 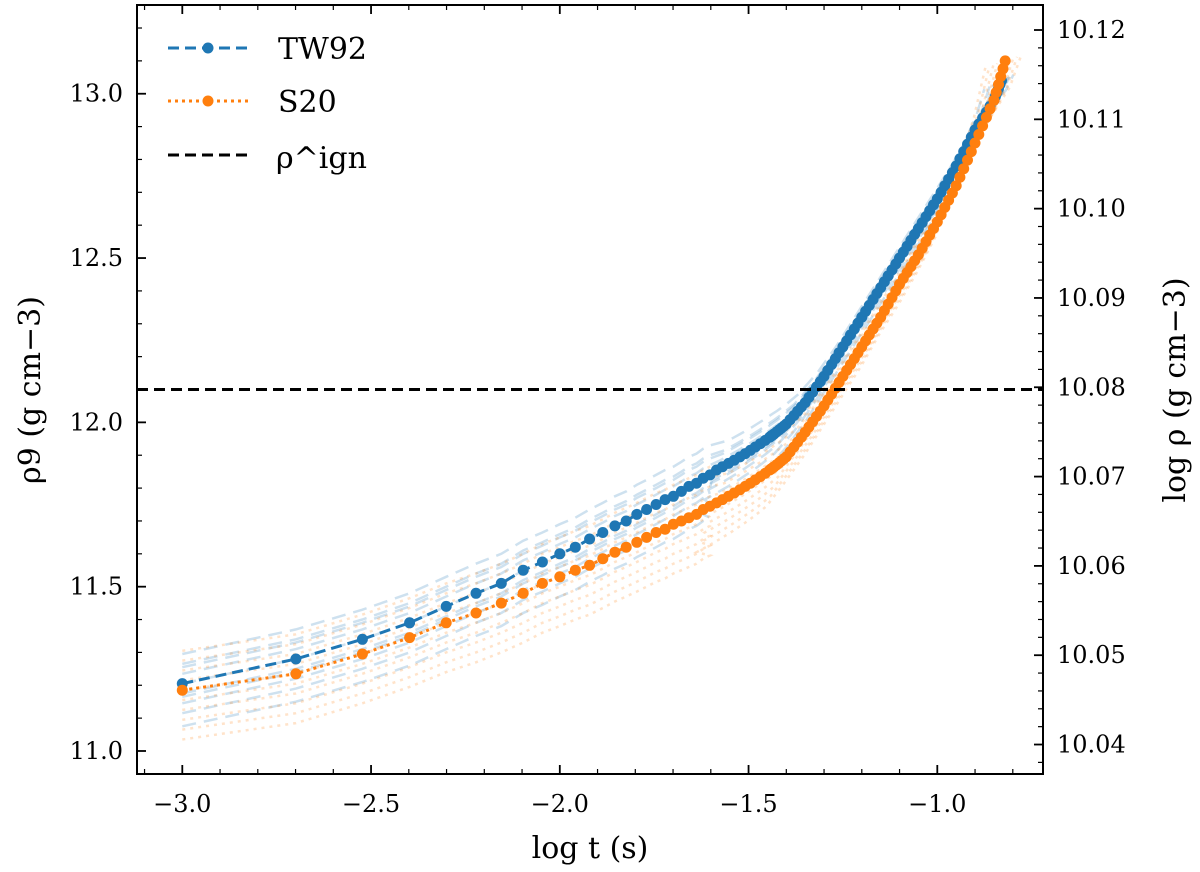 I want to click on legend-item-tw92: TW92, so click(x=267, y=49).